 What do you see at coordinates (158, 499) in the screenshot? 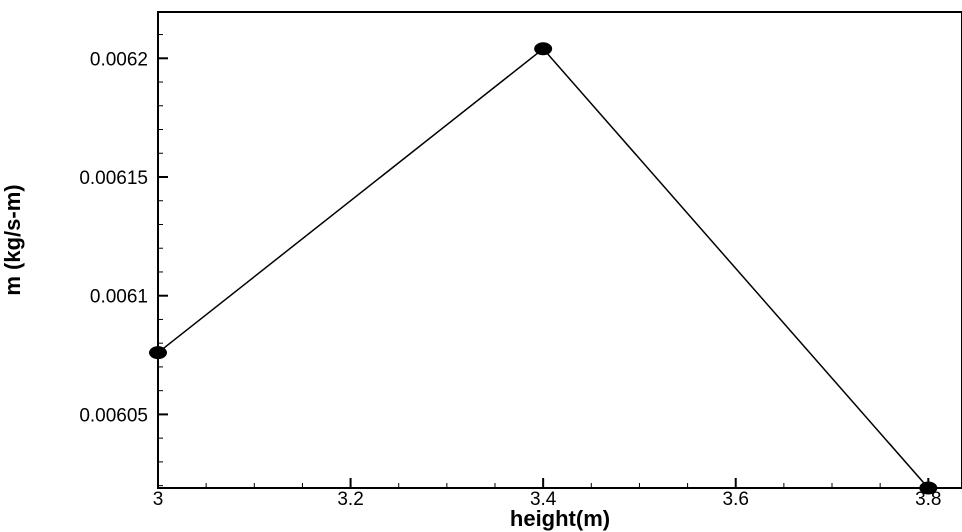
I see `x-tick-label: 3` at bounding box center [158, 499].